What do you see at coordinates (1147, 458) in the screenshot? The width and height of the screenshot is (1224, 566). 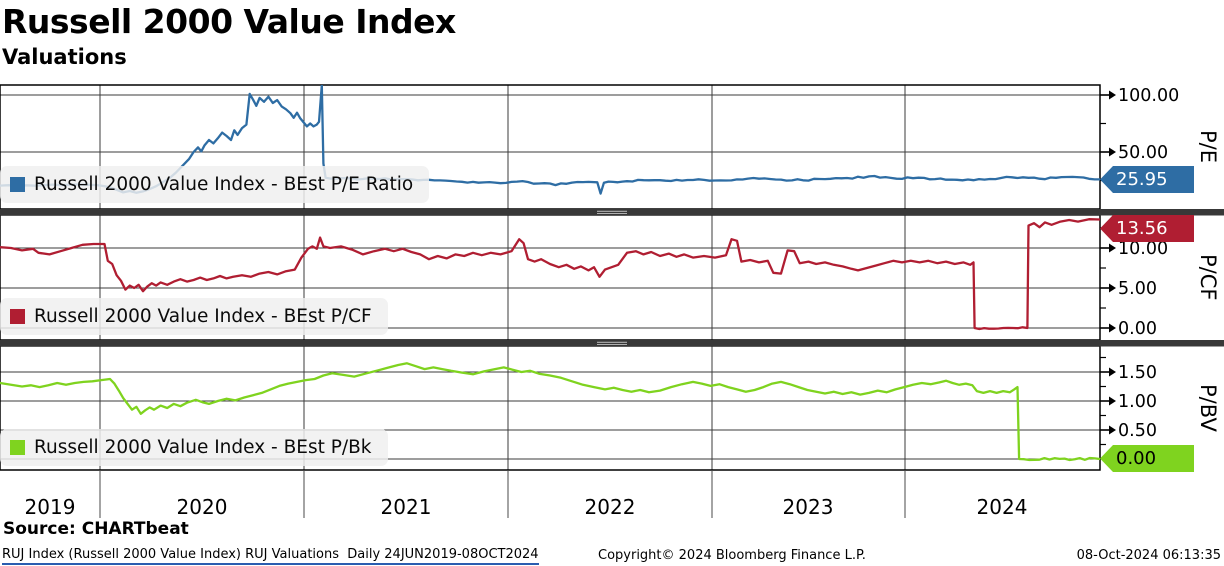 I see `last-value-tag-pbv: 0.00` at bounding box center [1147, 458].